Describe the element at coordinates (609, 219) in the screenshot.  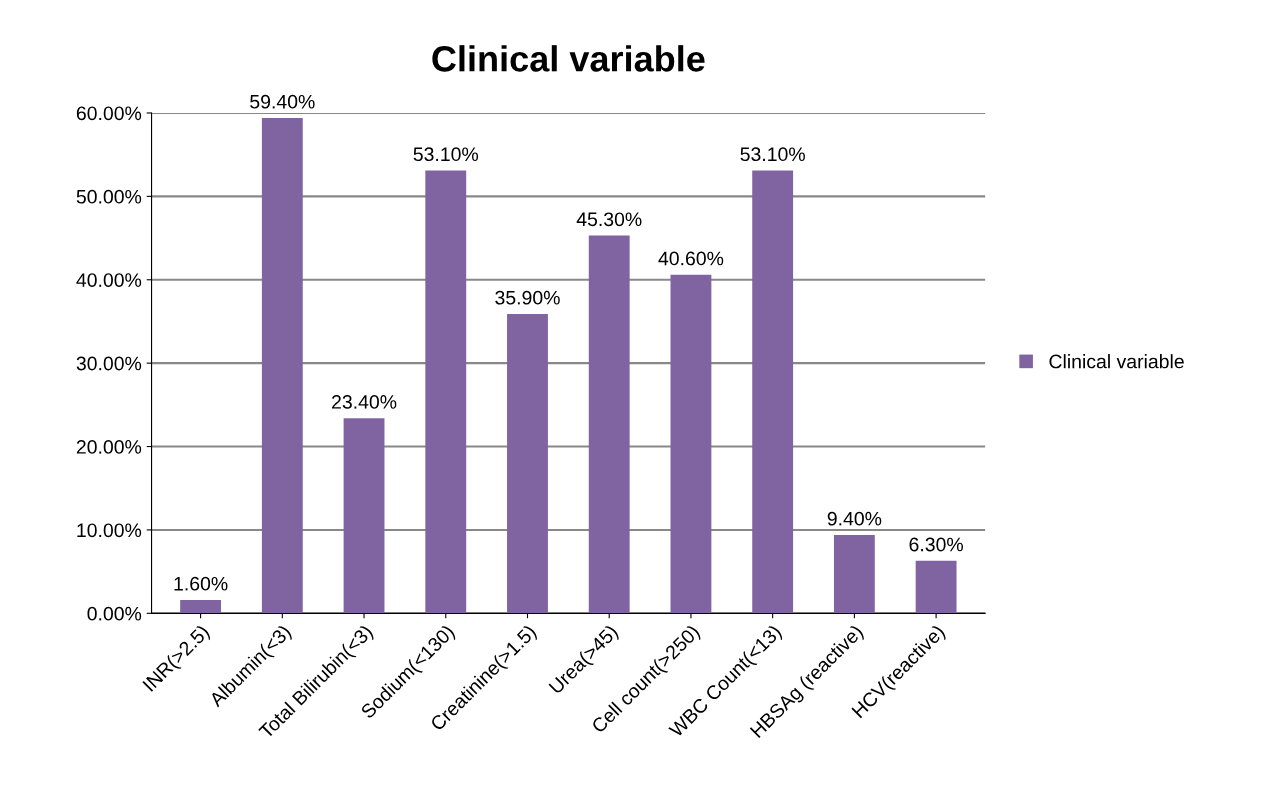
I see `data-label: 45.30%` at that location.